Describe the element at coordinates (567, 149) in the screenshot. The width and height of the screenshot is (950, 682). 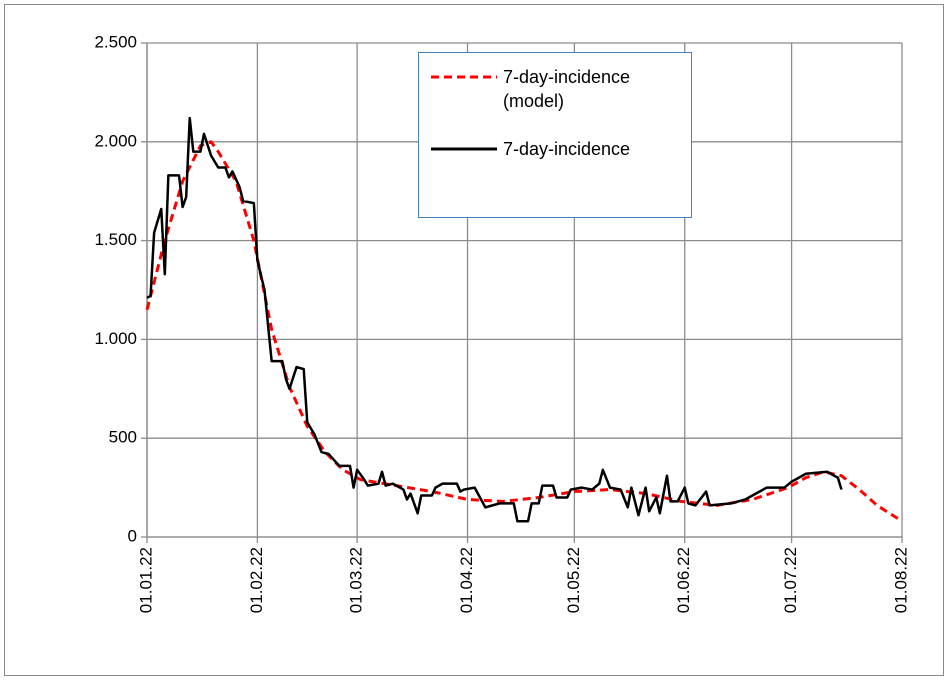
I see `legend-label: 7-day-incidence` at that location.